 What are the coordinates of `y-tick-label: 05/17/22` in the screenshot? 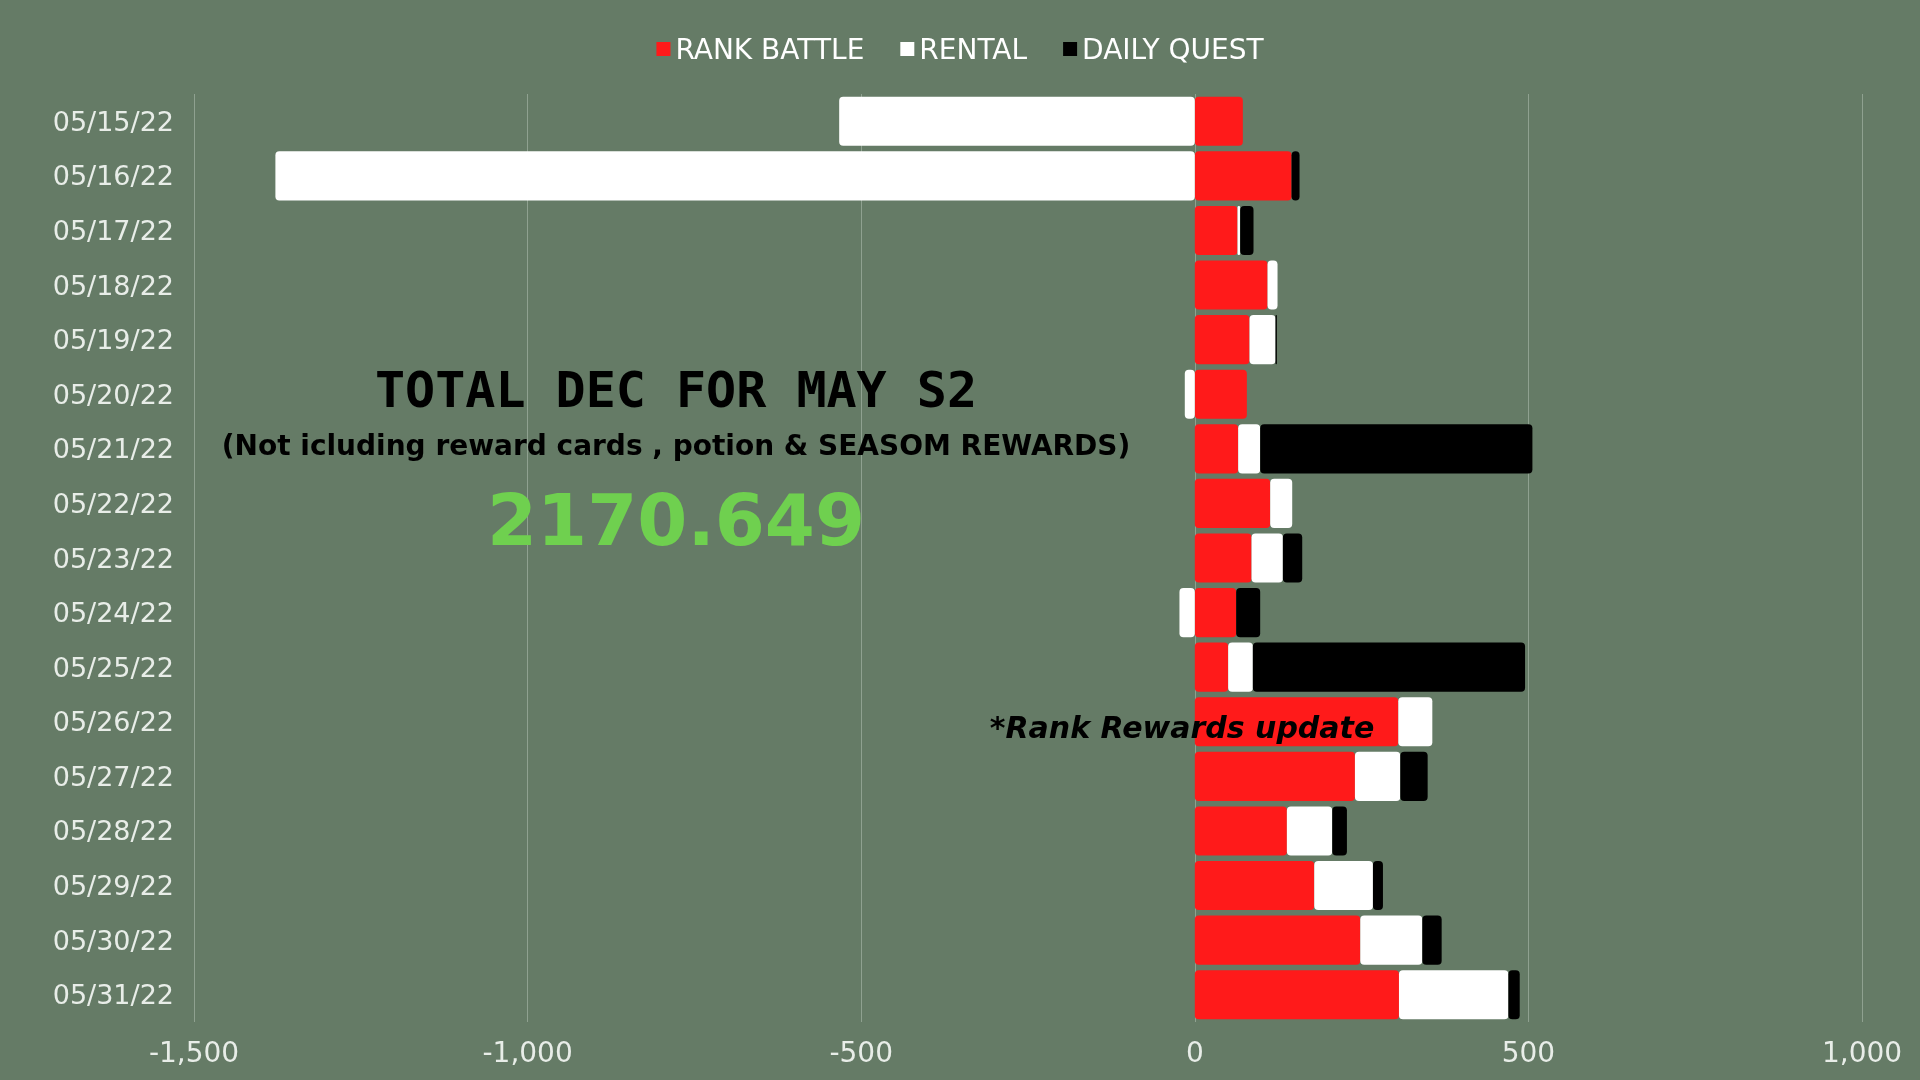 It's located at (113, 230).